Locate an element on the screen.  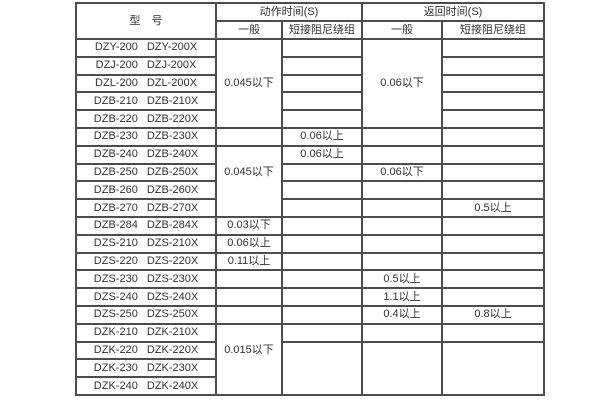
model-cell: DZK-220 DZK-220X is located at coordinates (146, 350).